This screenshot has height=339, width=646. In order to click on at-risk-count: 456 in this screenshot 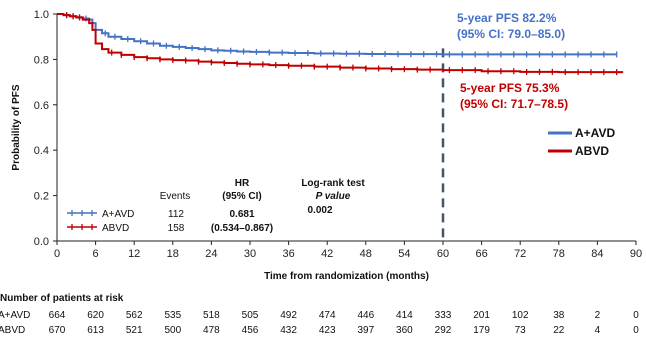, I will do `click(250, 330)`.